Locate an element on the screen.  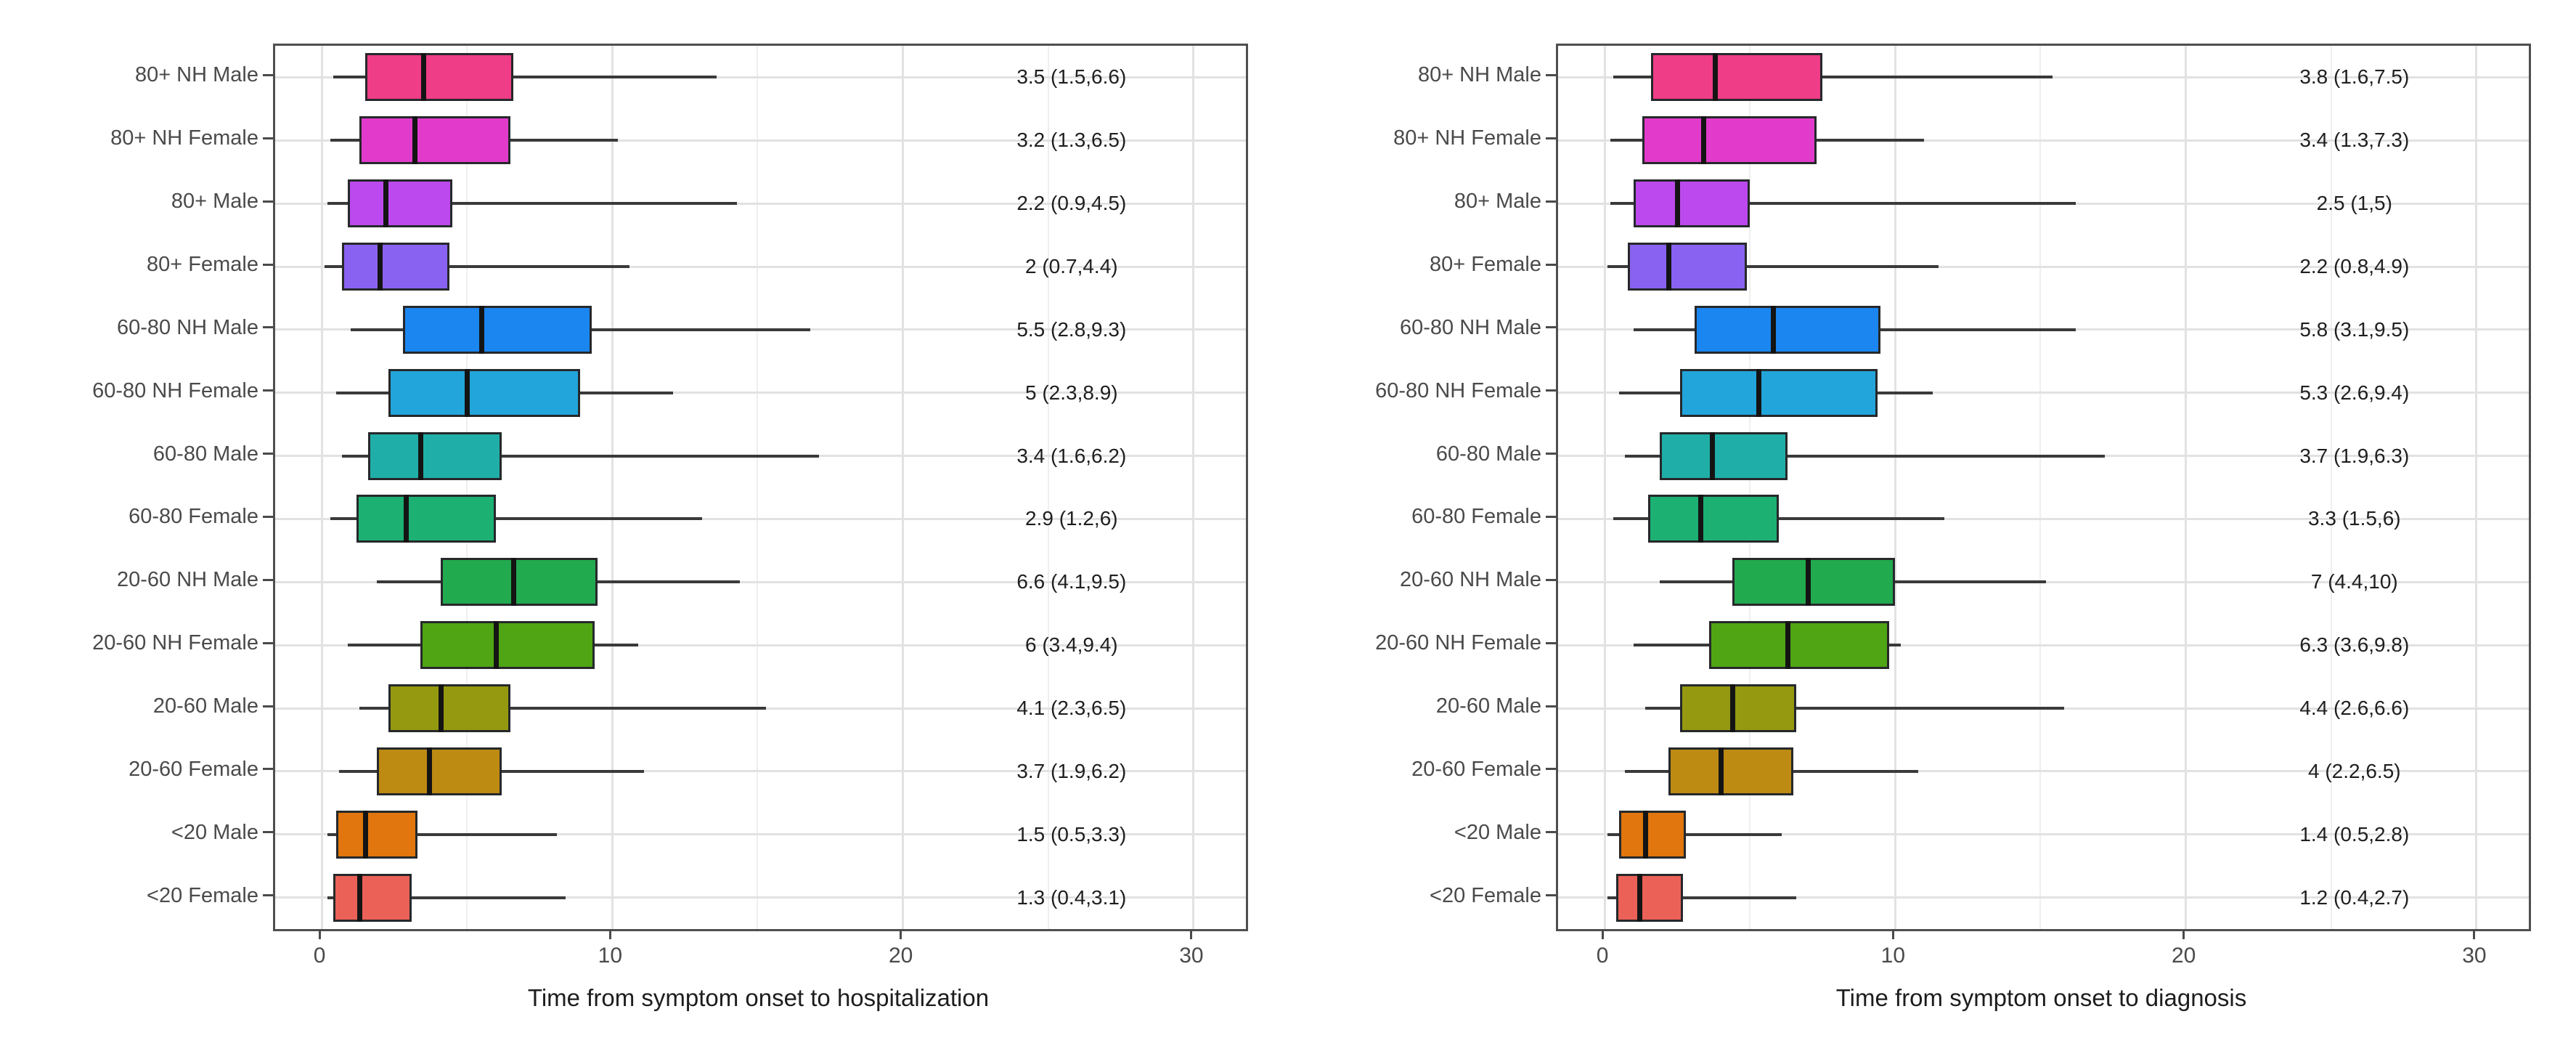
x-axis-title-diagnosis: Time from symptom onset to diagnosis is located at coordinates (2041, 997).